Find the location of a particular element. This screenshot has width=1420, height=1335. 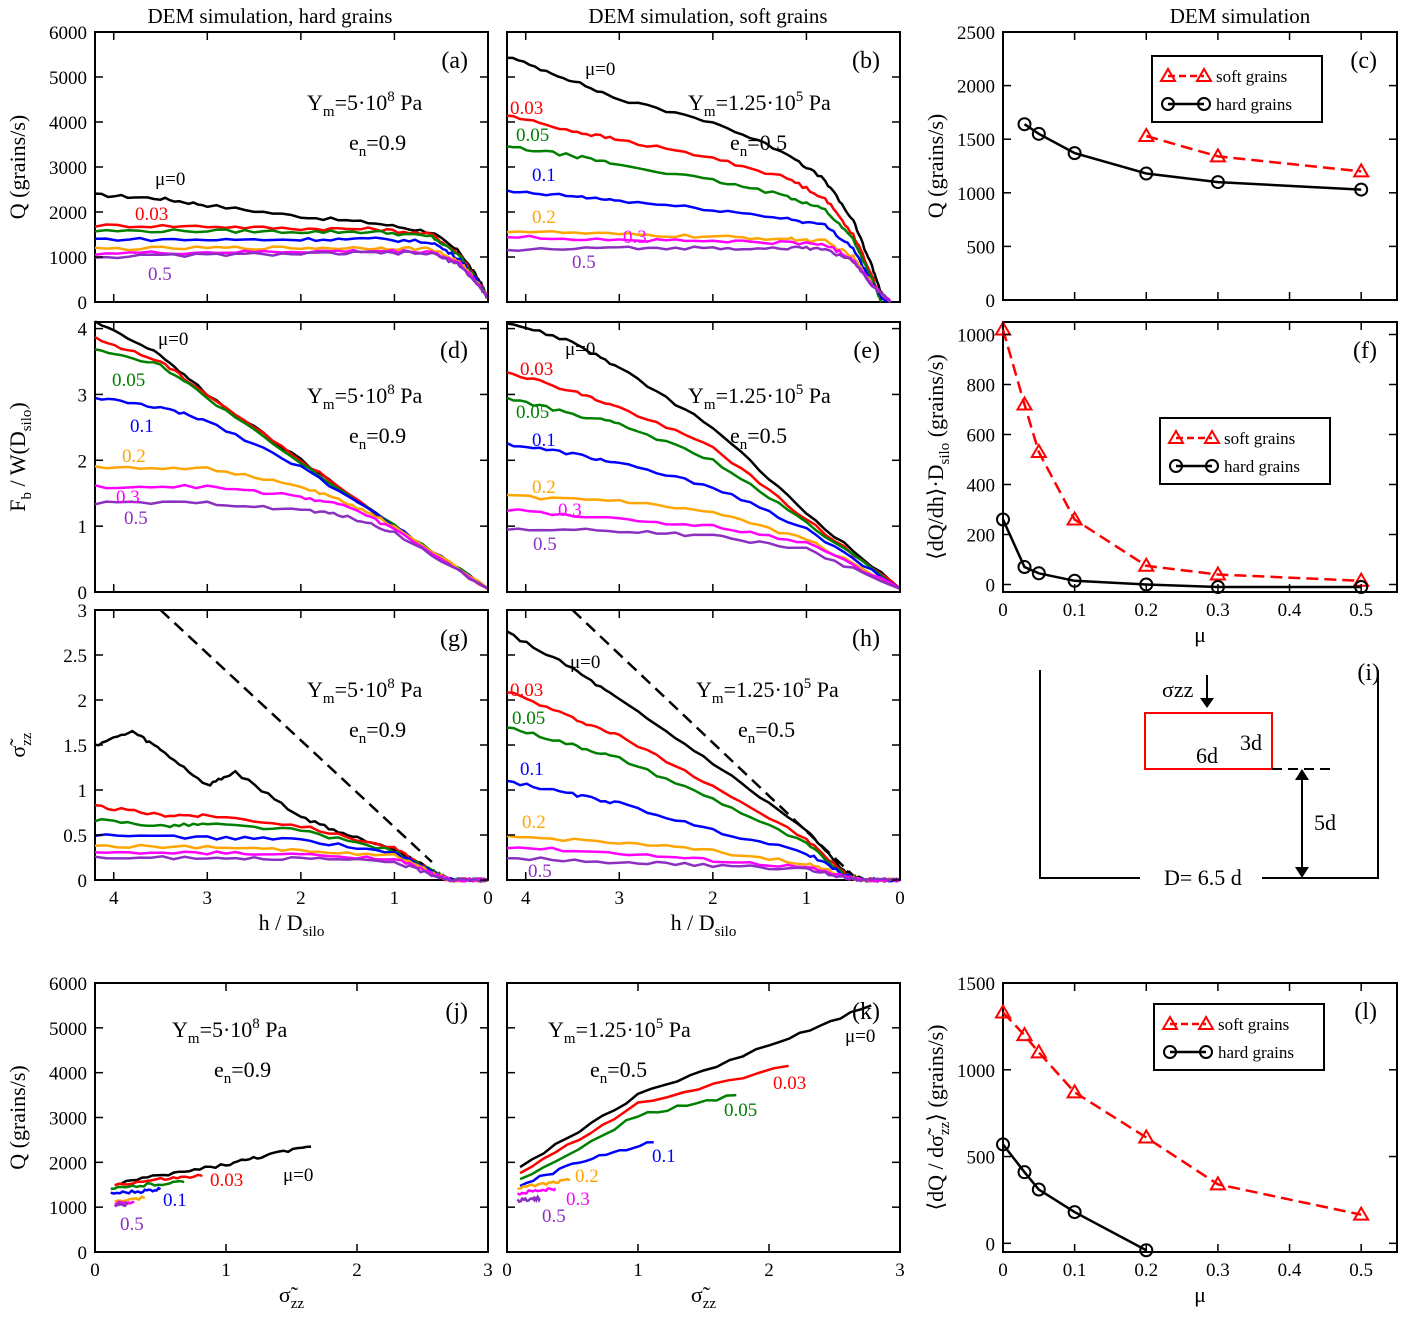

x-tick-label: 3 is located at coordinates (620, 898).